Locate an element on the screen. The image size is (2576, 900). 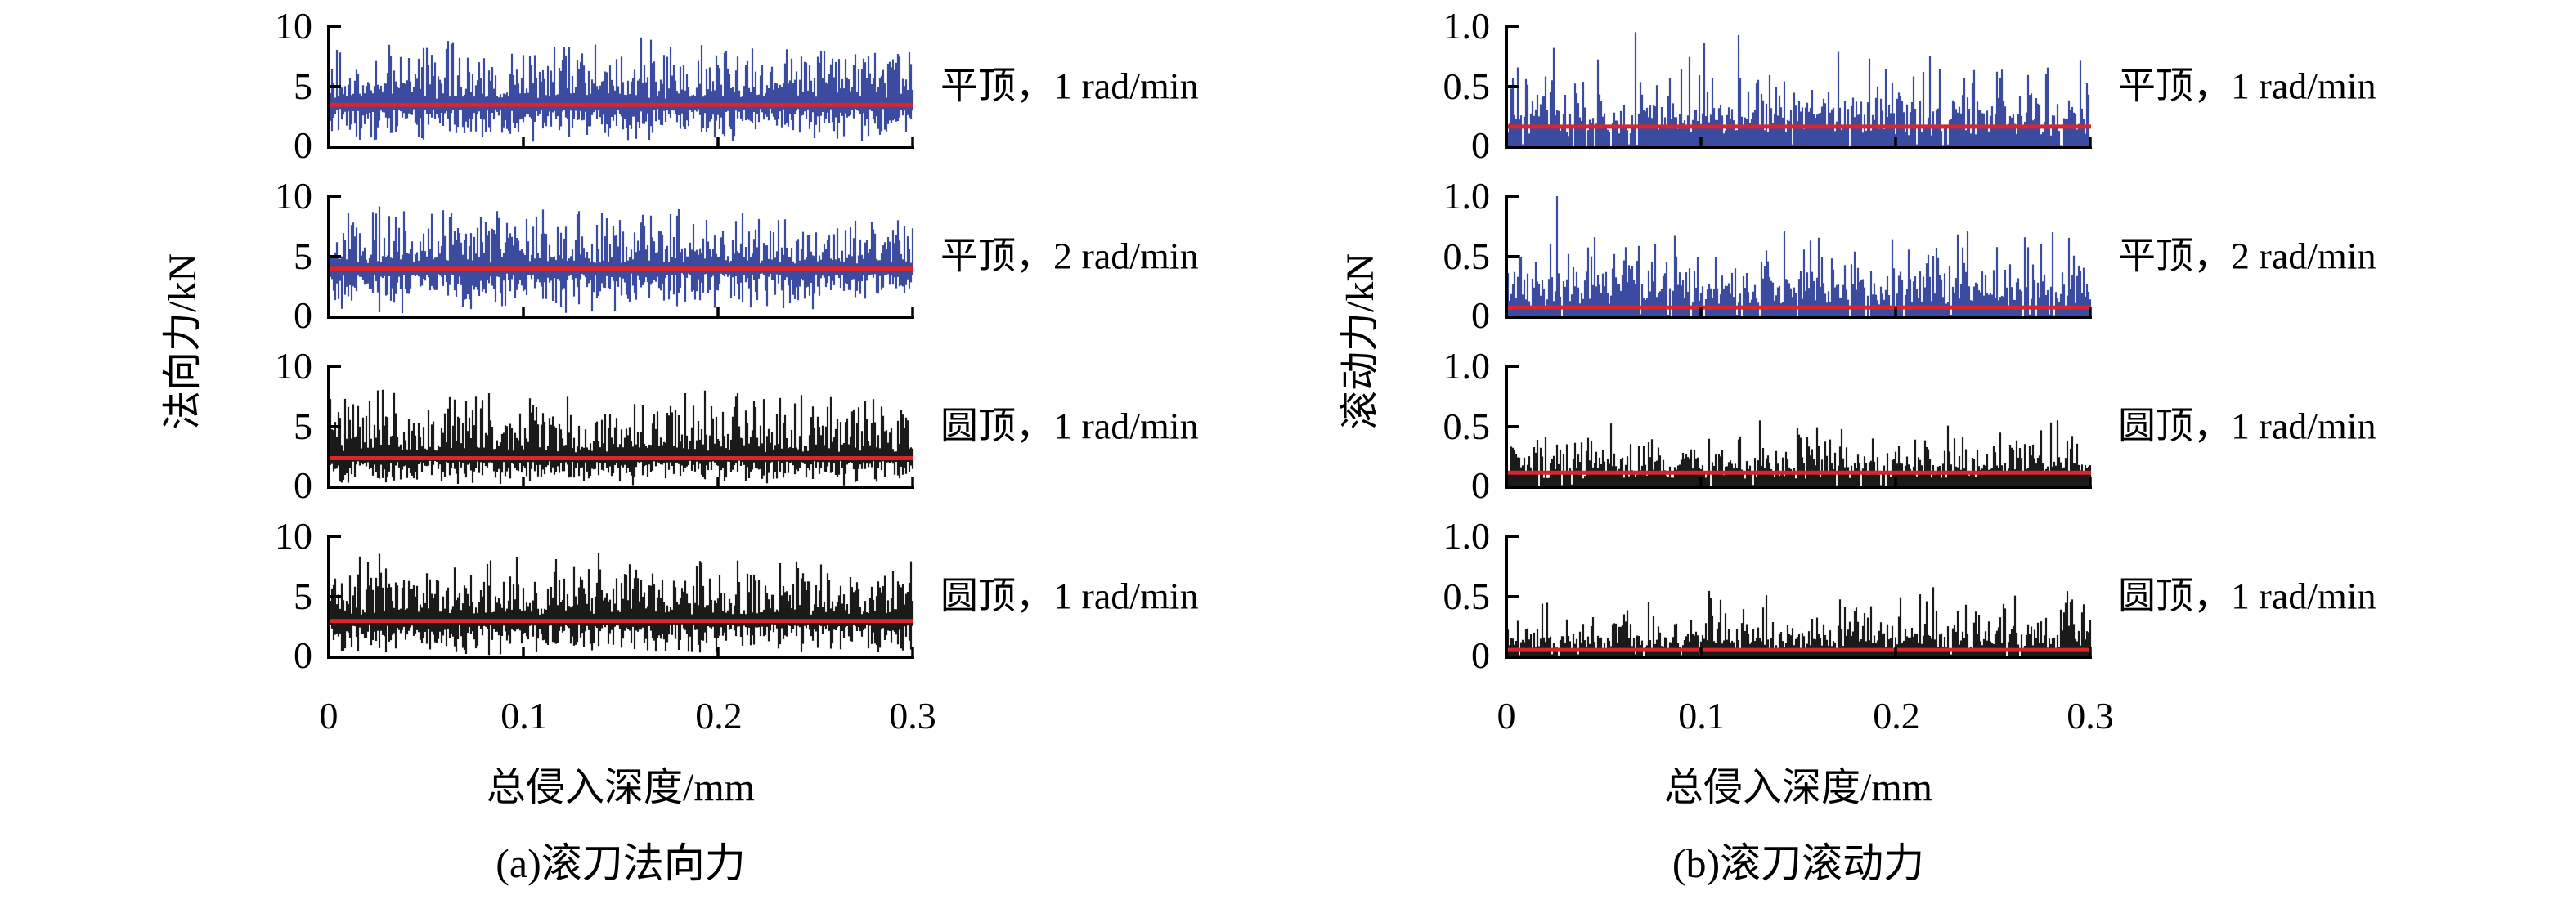
panel-b-subplot-2: 1.0 0.5 0 平顶，2 rad/min is located at coordinates (1909, 255).